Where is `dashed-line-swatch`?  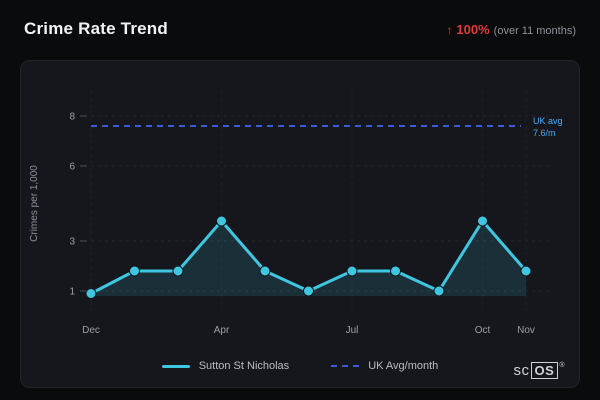 dashed-line-swatch is located at coordinates (345, 366).